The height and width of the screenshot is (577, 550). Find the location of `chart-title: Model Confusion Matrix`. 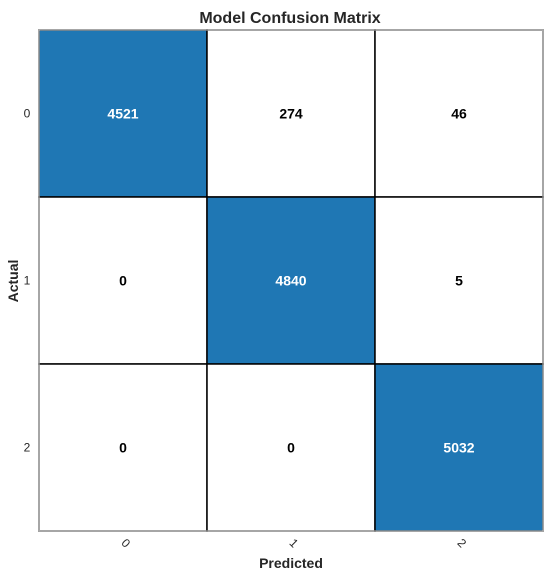

chart-title: Model Confusion Matrix is located at coordinates (289, 18).